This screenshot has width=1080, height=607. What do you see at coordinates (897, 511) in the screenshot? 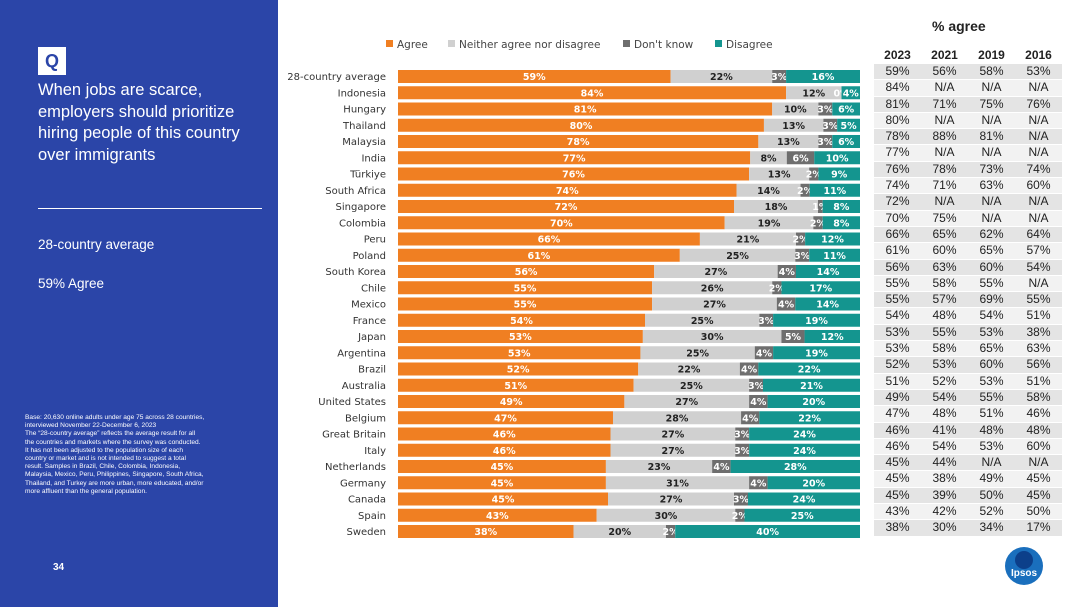
I see `table-cell: 43%` at bounding box center [897, 511].